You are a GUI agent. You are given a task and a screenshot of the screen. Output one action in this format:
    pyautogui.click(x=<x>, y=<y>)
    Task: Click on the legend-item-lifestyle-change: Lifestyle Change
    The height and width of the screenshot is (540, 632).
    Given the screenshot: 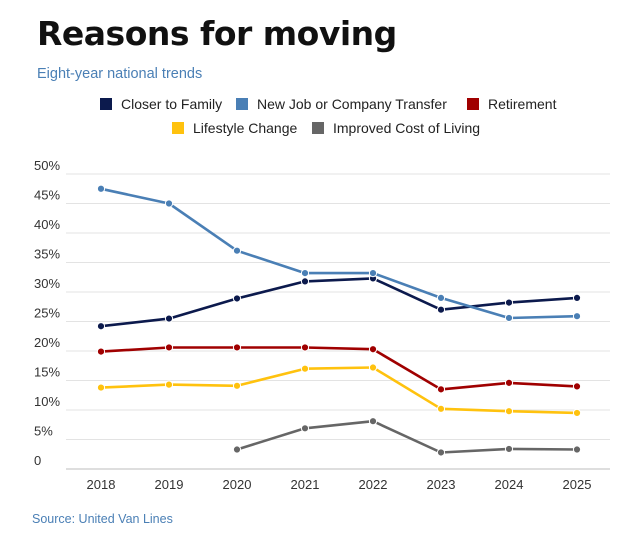 What is the action you would take?
    pyautogui.click(x=234, y=128)
    